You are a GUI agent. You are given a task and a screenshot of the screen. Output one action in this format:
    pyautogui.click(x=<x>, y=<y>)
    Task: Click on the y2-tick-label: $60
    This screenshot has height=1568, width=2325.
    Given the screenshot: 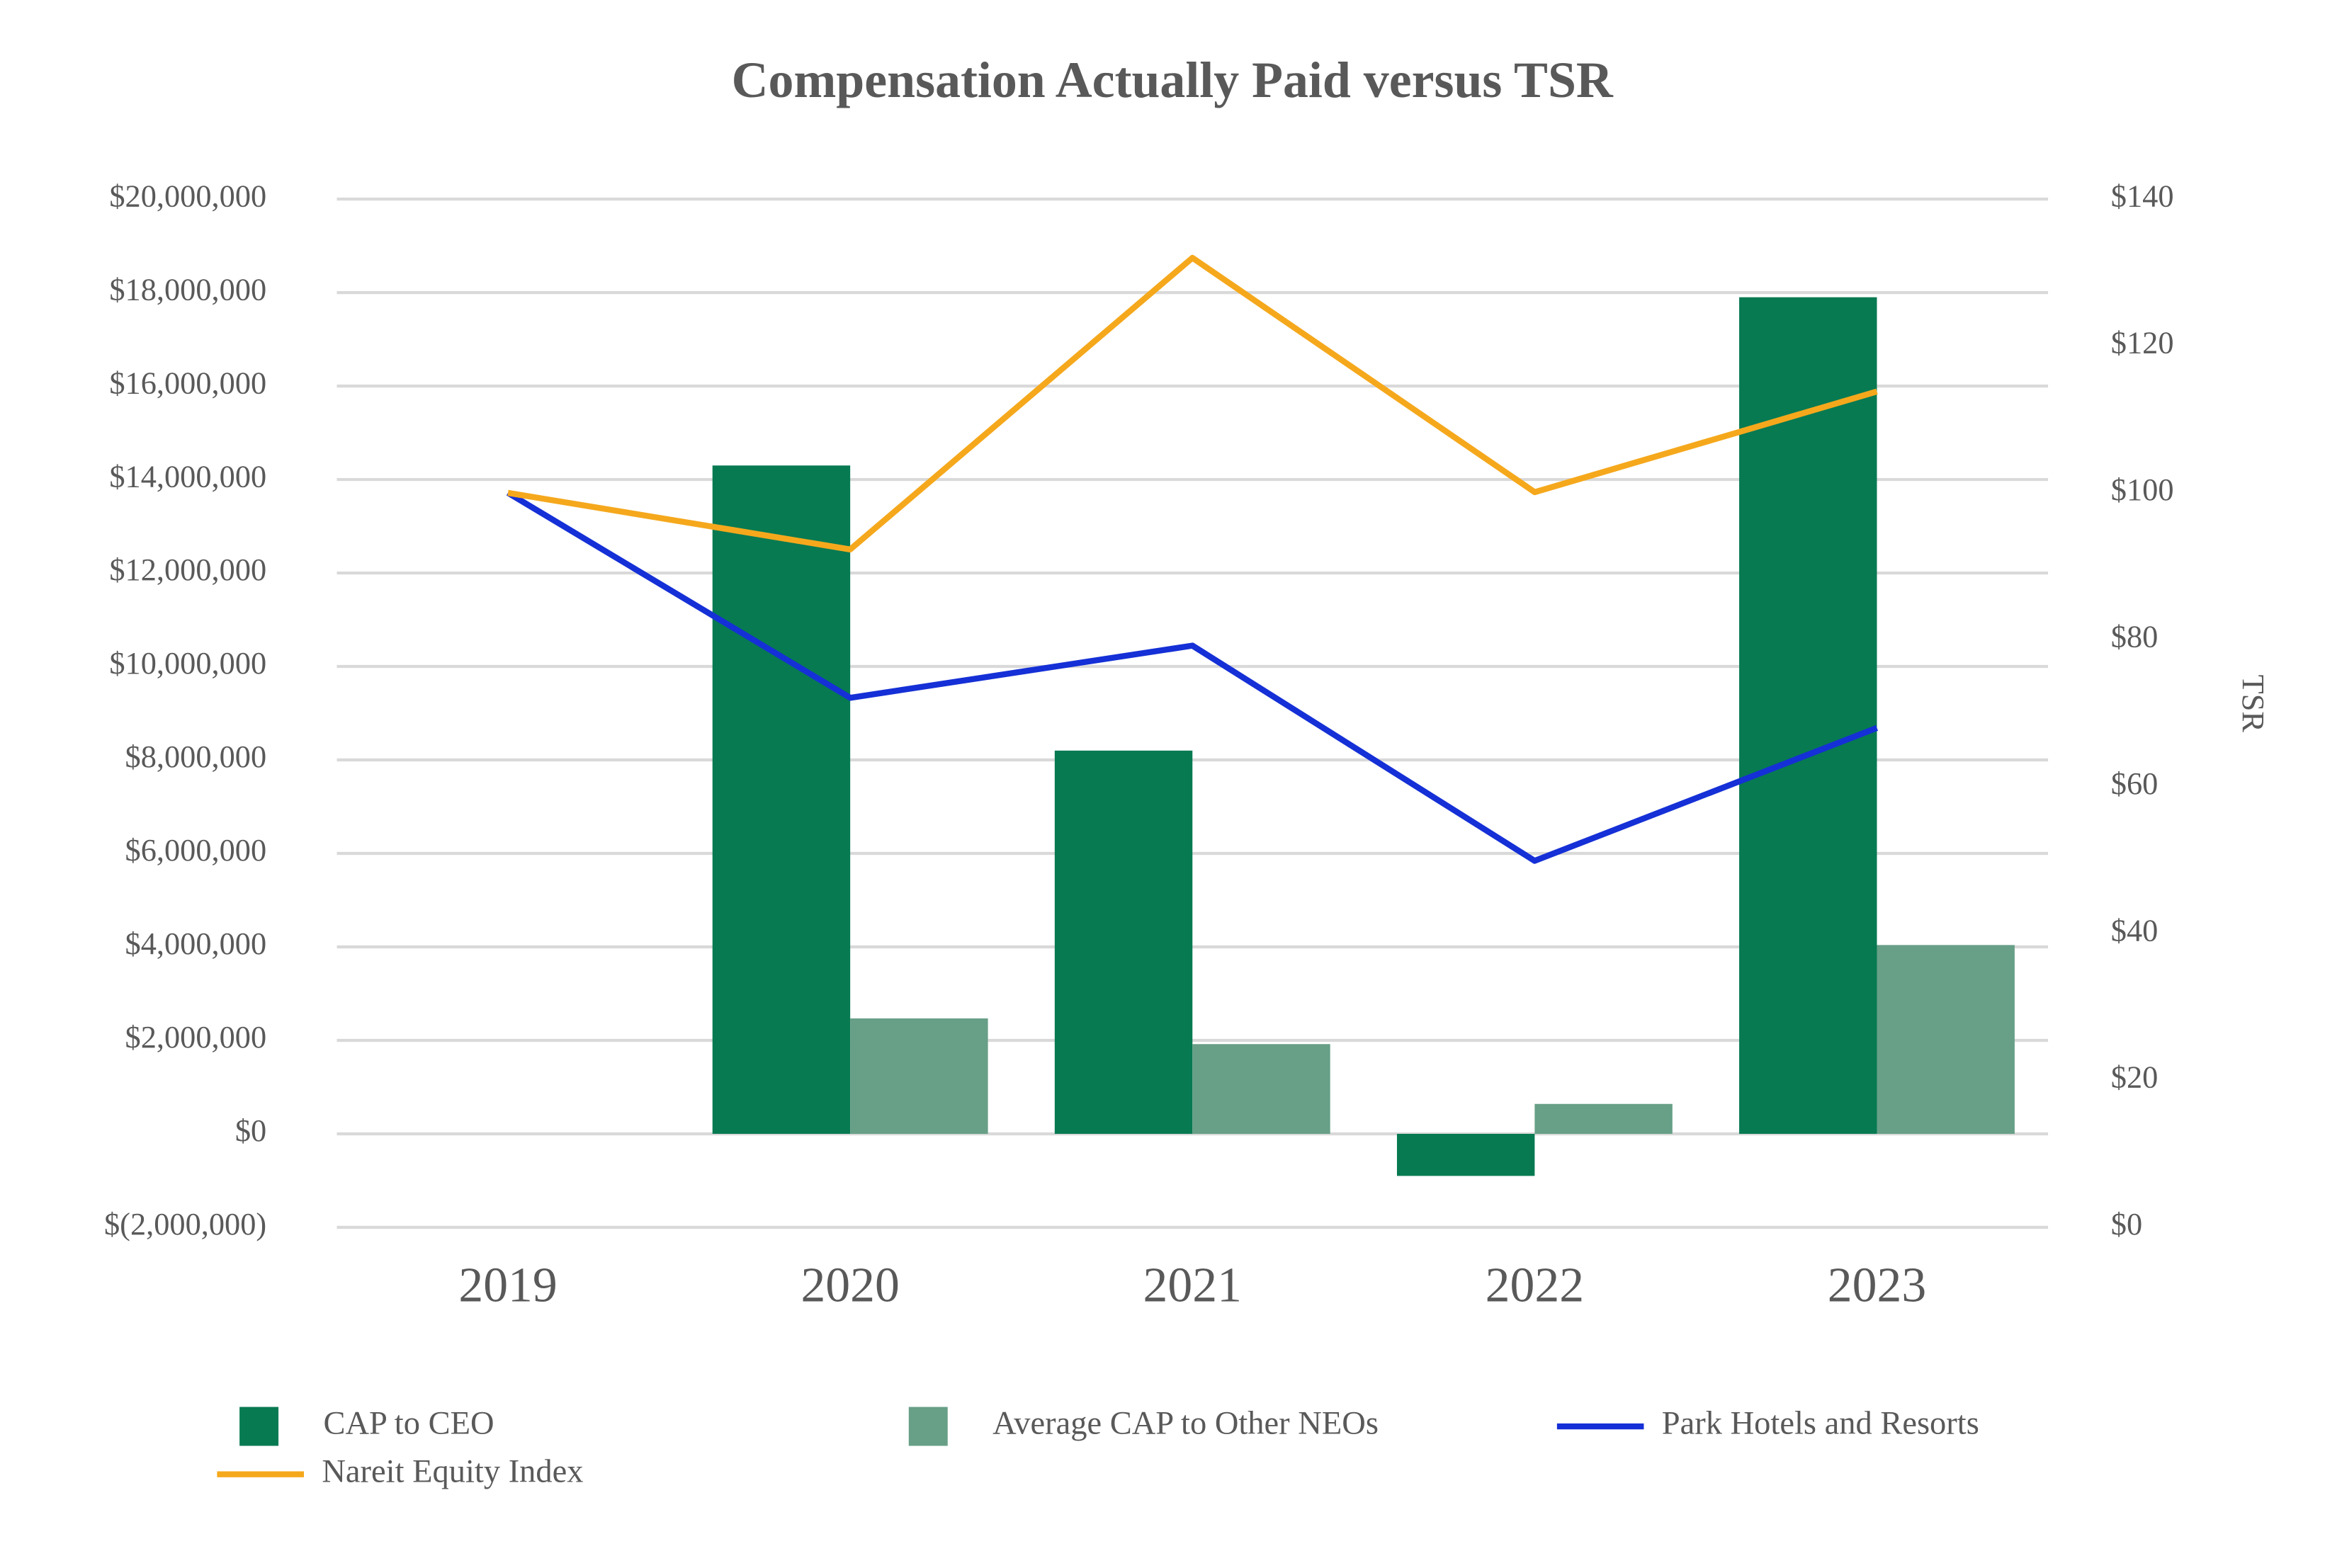 What is the action you would take?
    pyautogui.click(x=2135, y=783)
    